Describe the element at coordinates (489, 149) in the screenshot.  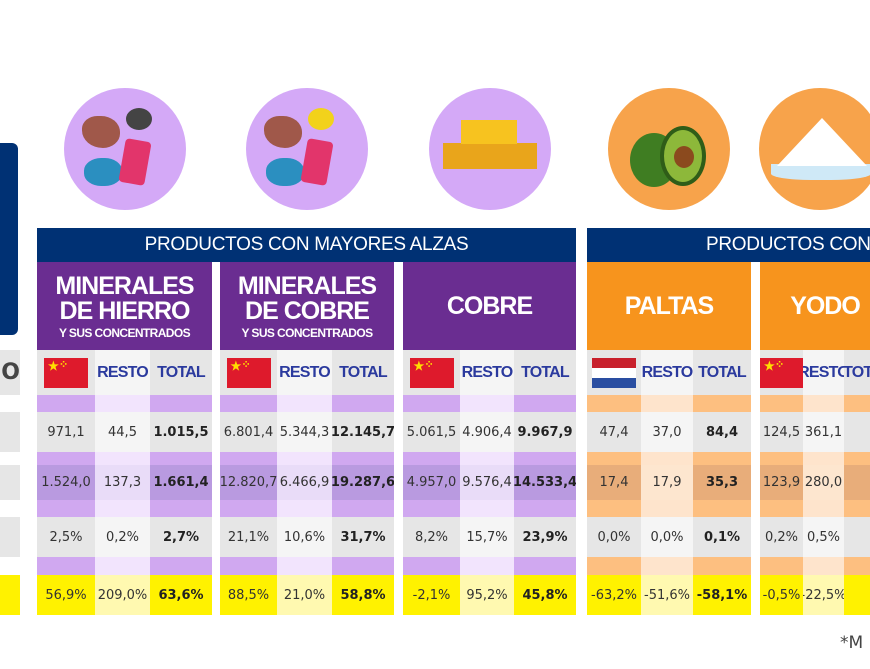
I see `copper-bars-icon` at that location.